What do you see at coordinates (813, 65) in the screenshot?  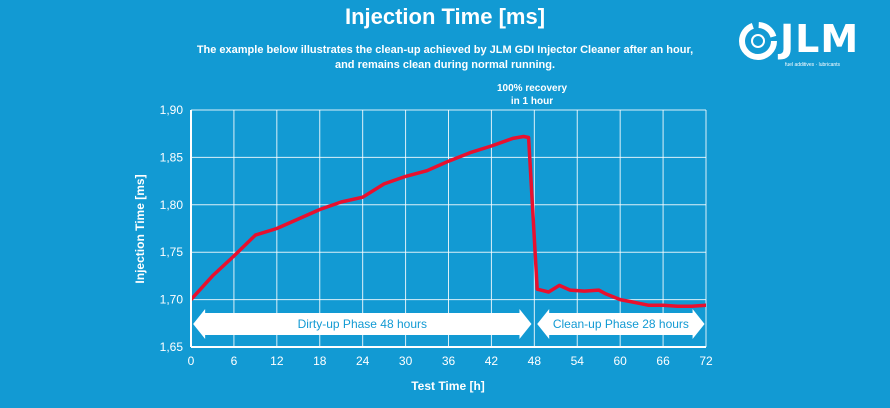 I see `logo-tagline: fuel additives · lubricants` at bounding box center [813, 65].